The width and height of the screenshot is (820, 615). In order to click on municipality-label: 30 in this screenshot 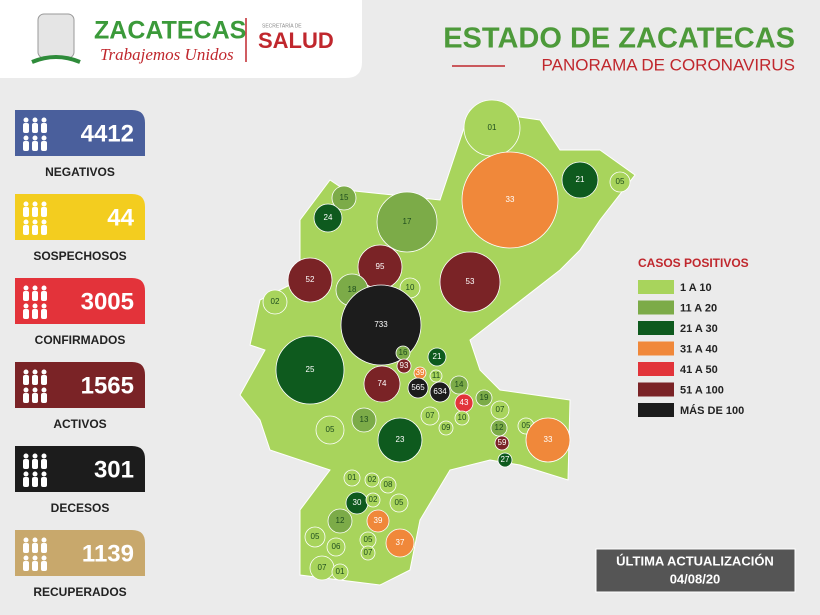, I will do `click(357, 502)`.